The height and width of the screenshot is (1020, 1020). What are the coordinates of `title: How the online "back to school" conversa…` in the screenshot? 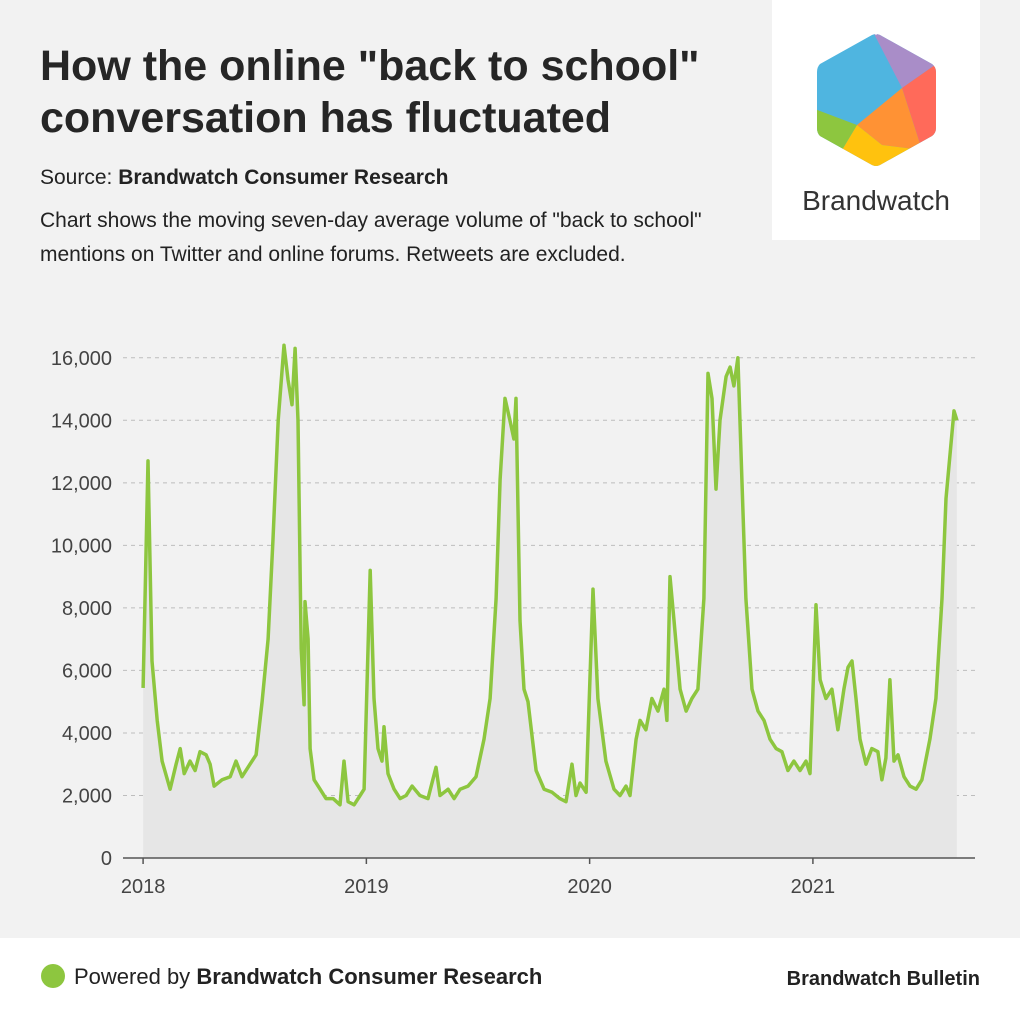 It's located at (370, 92).